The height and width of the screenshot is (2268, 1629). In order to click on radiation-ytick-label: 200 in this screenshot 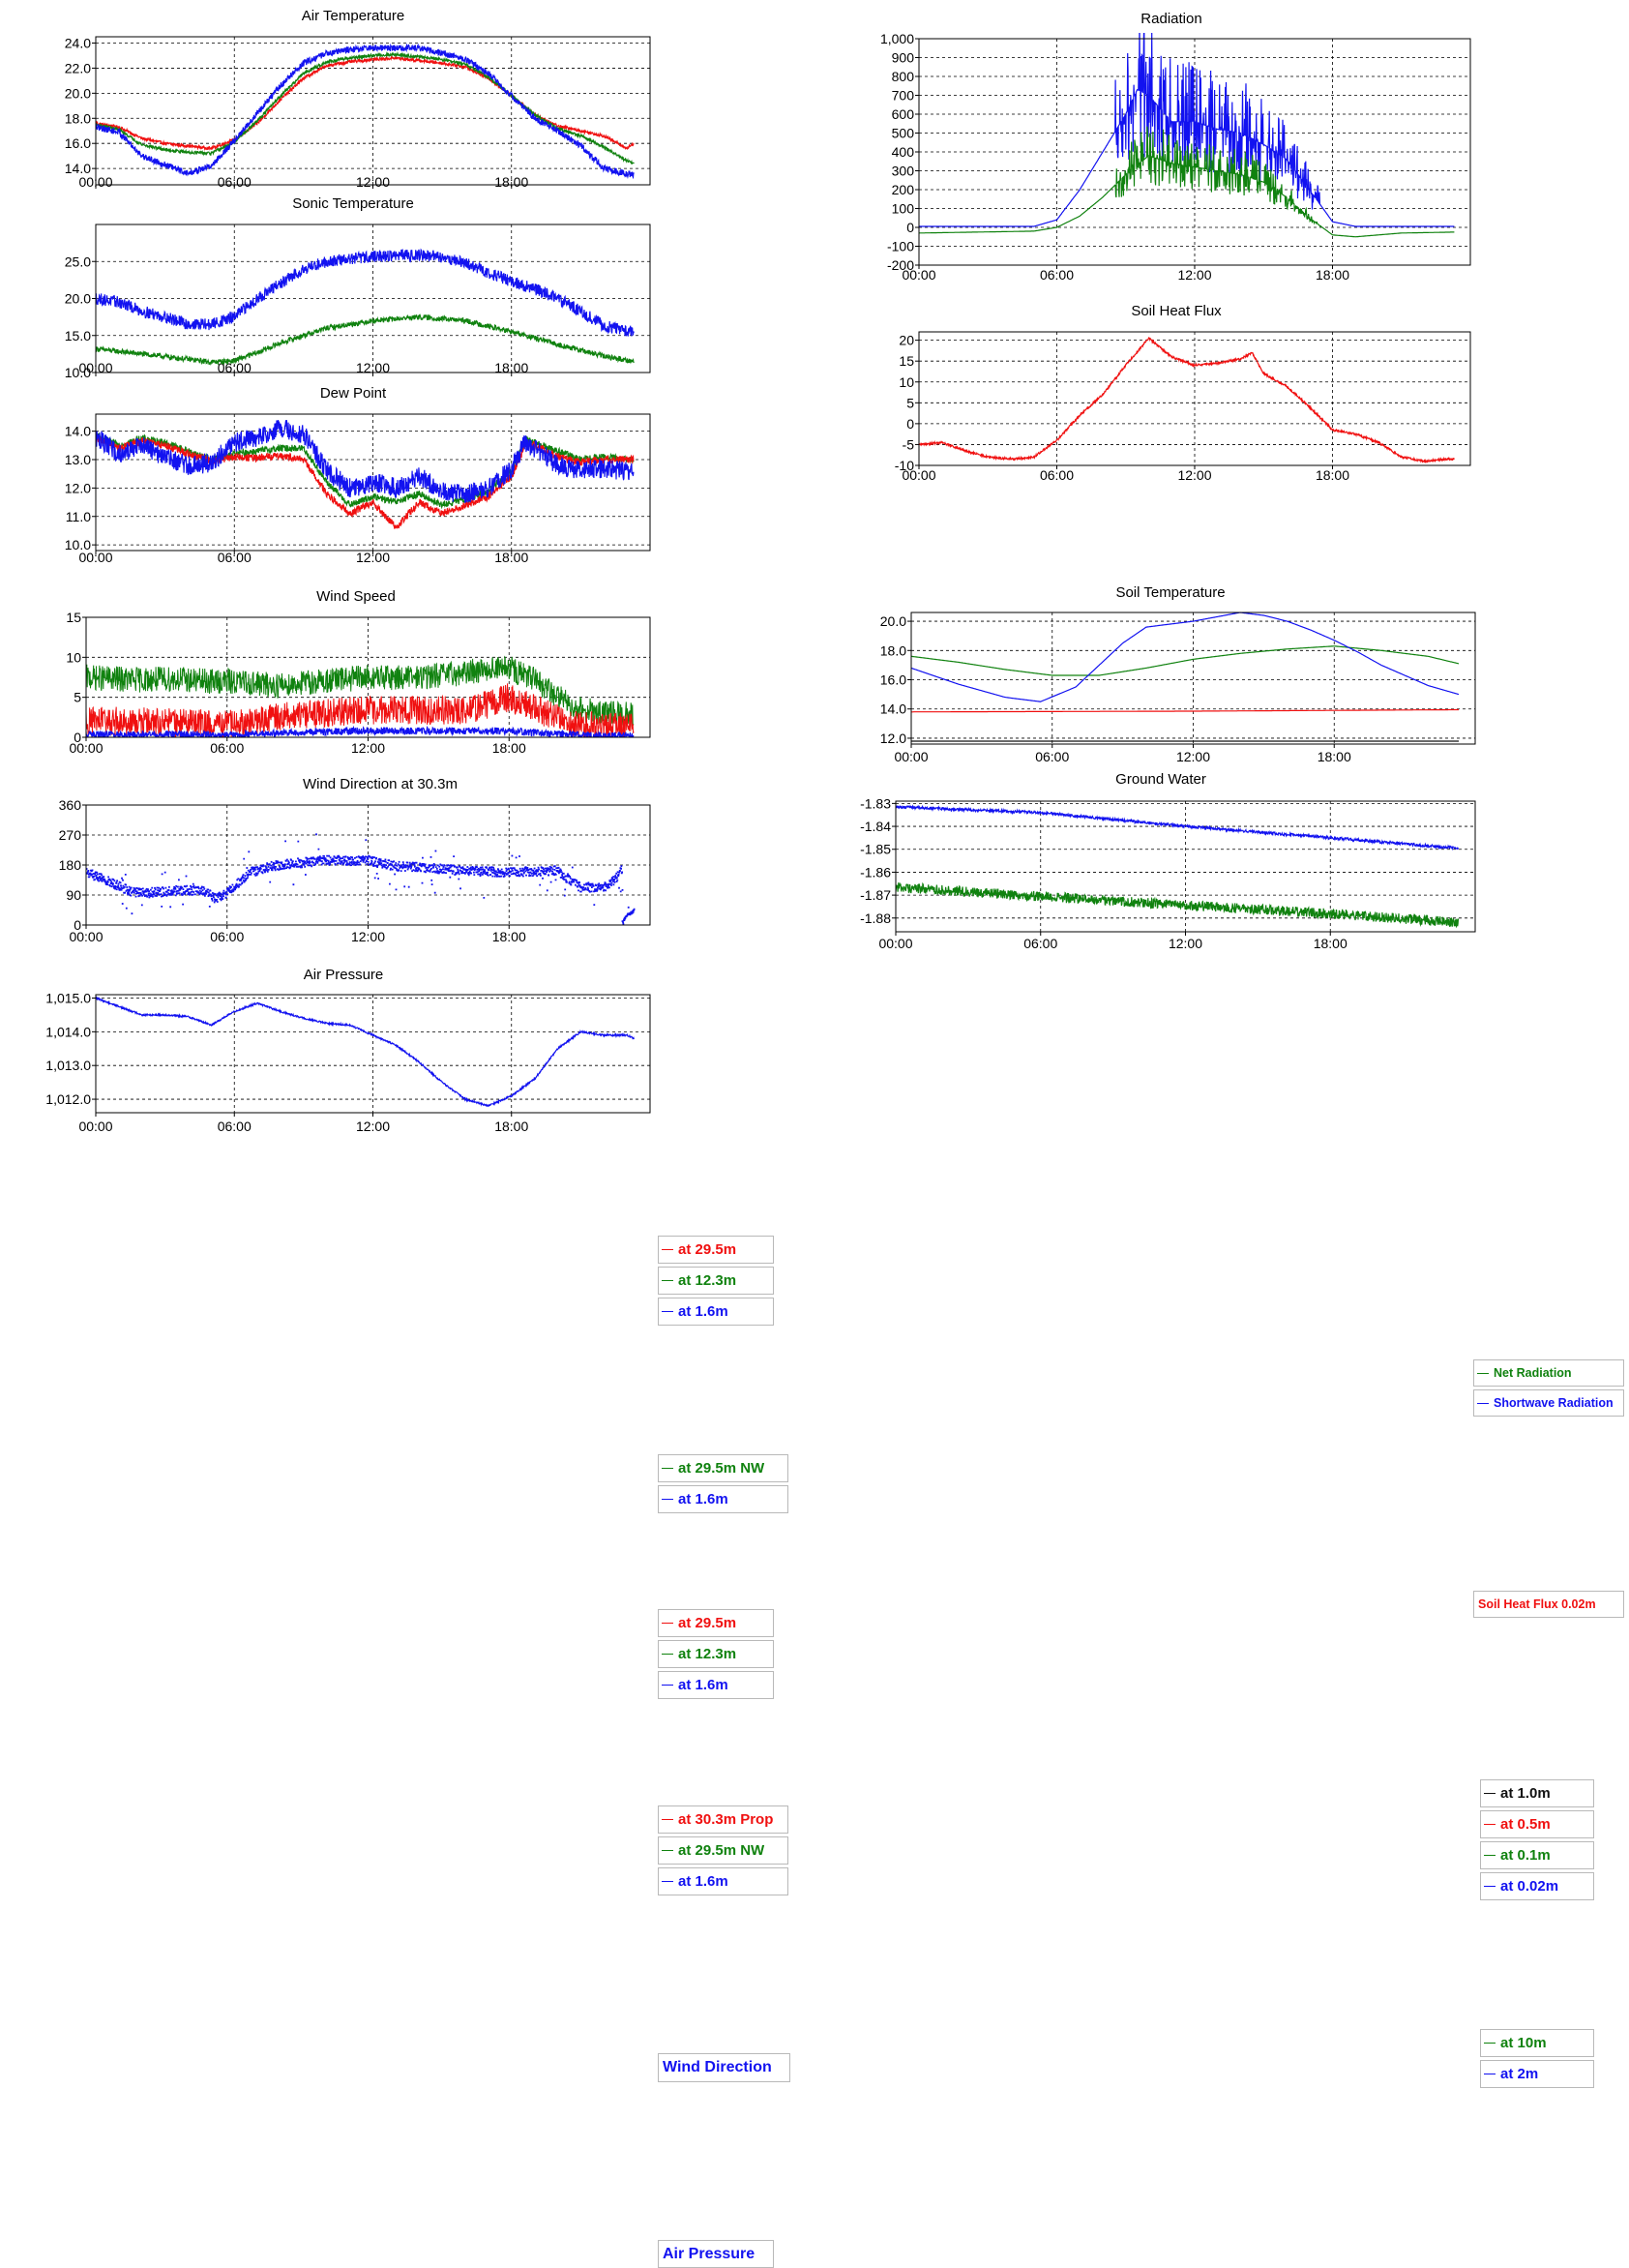, I will do `click(903, 189)`.